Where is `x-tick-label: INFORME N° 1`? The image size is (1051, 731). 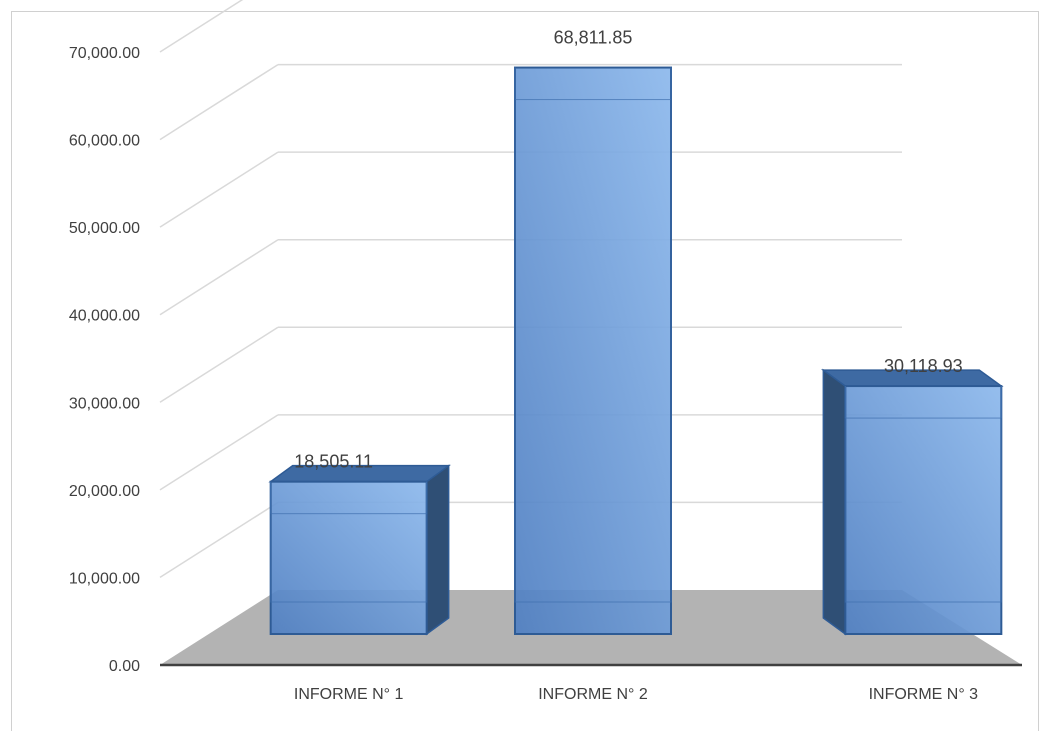 x-tick-label: INFORME N° 1 is located at coordinates (349, 694).